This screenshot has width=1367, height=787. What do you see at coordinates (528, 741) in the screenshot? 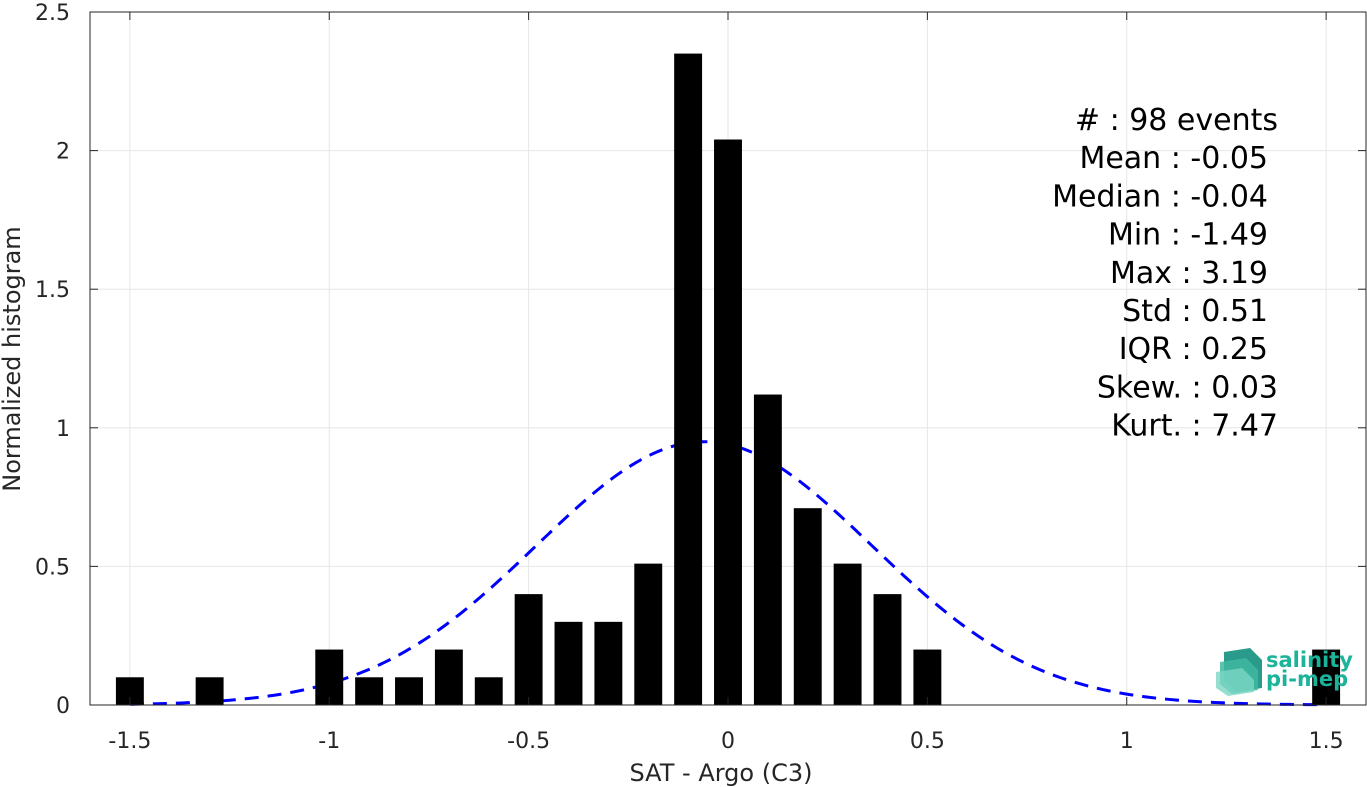
I see `x-tick-label: -0.5` at bounding box center [528, 741].